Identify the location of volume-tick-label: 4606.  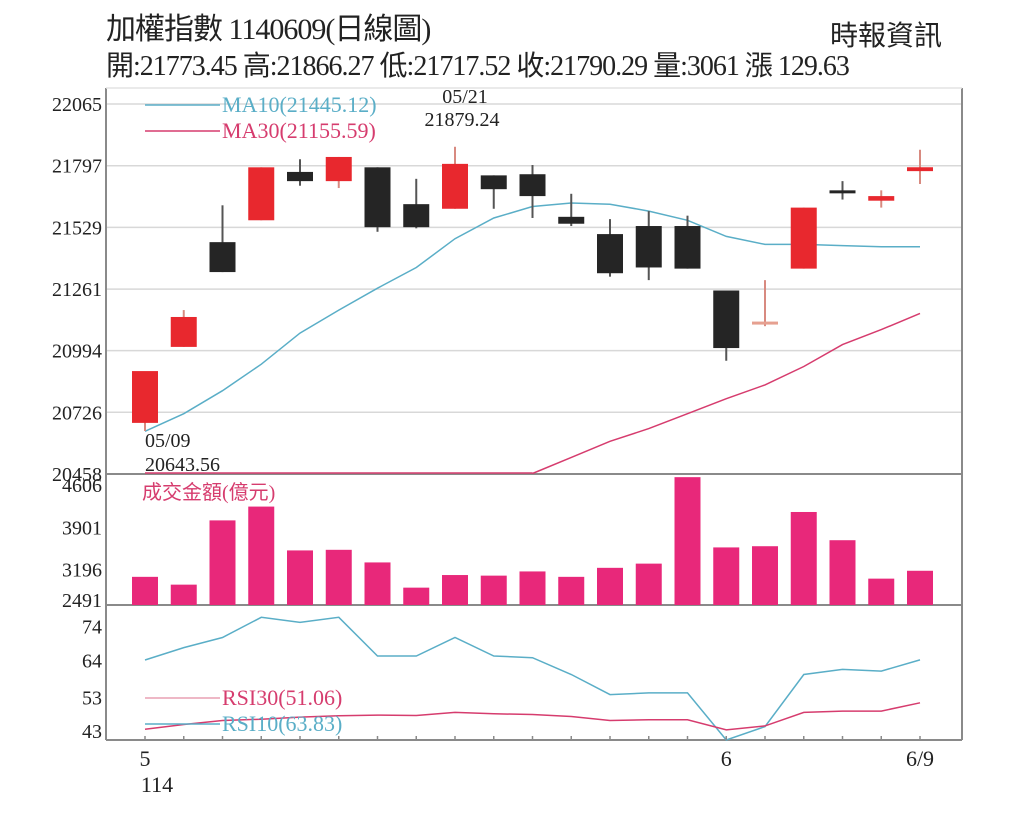
(82, 486).